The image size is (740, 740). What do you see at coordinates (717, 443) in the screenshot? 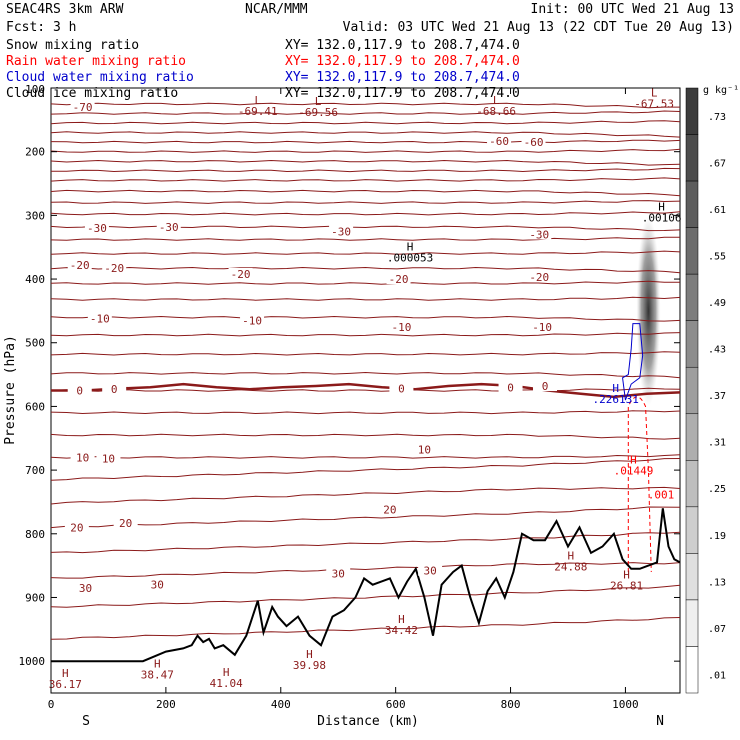
I see `colorbar-tick-label: .31` at bounding box center [717, 443].